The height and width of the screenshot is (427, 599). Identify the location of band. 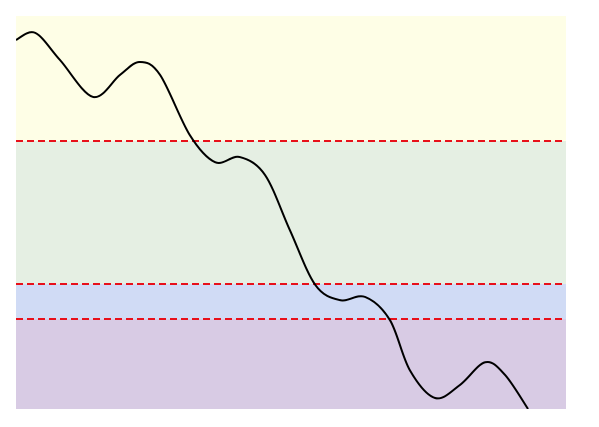
(291, 302).